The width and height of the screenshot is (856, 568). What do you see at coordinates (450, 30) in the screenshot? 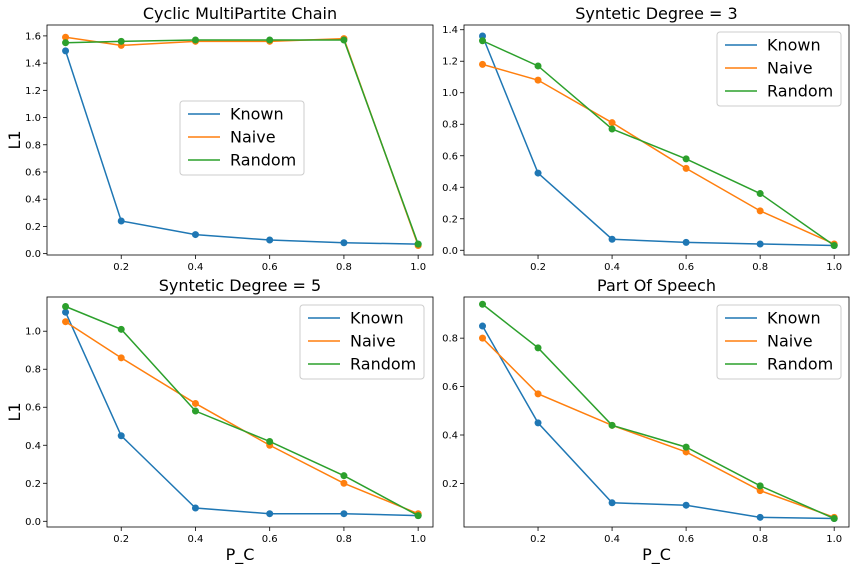
I see `y-tick-label: 1.4` at bounding box center [450, 30].